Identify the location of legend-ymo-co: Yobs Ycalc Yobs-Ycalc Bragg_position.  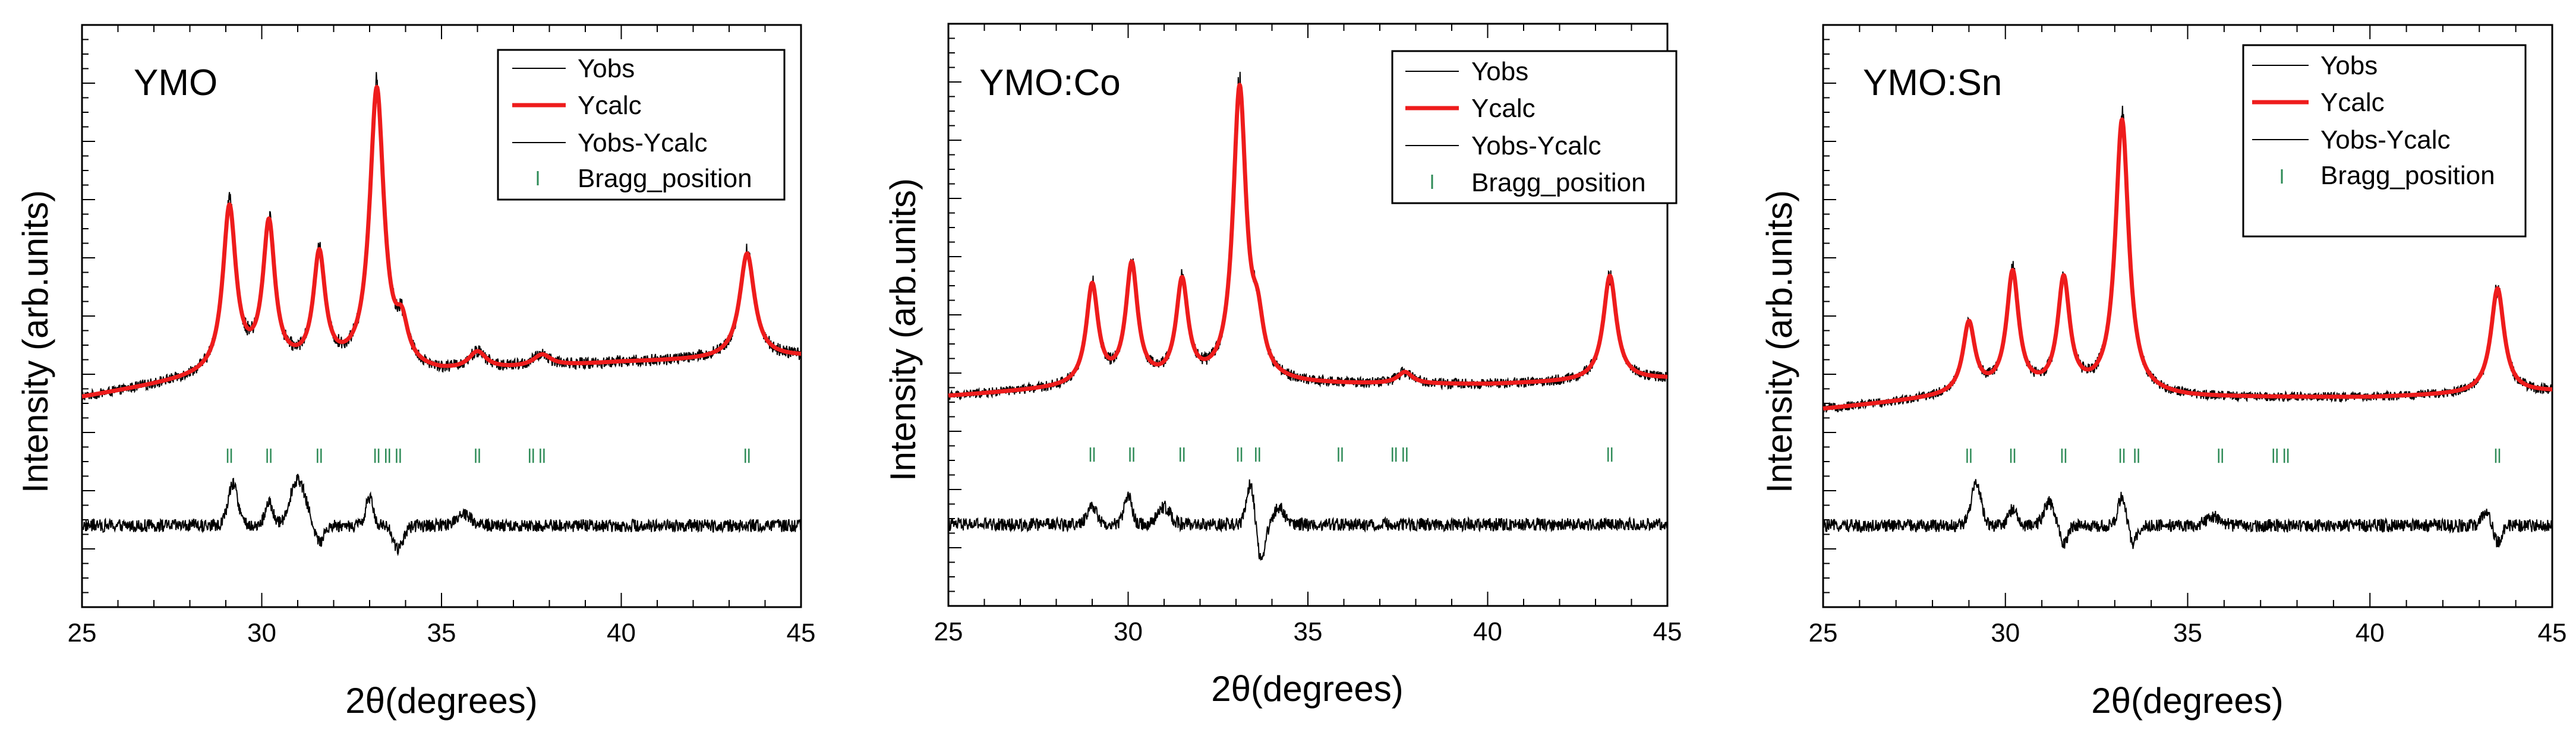
(1534, 127).